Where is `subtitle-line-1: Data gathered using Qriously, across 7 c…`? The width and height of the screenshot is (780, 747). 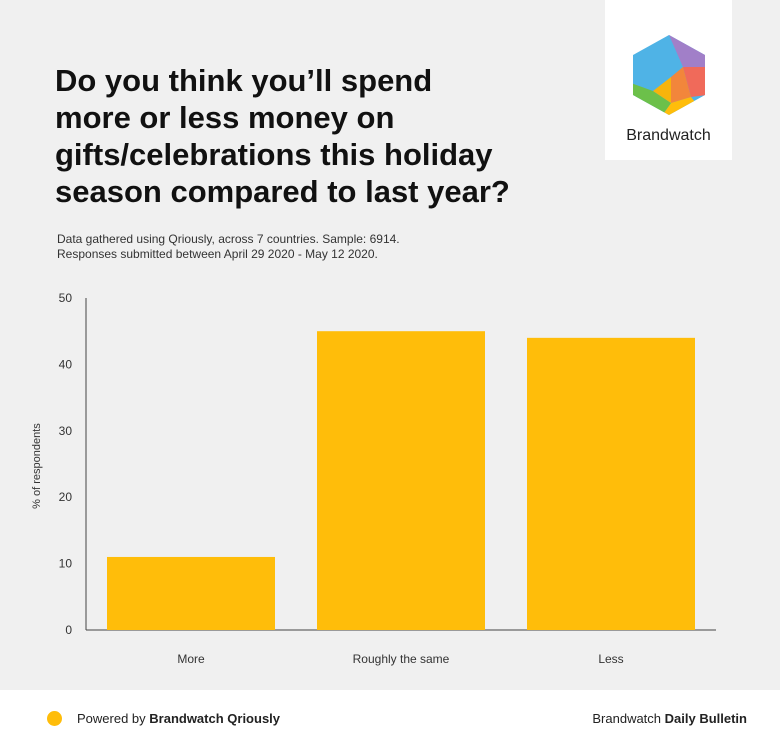 subtitle-line-1: Data gathered using Qriously, across 7 c… is located at coordinates (228, 239).